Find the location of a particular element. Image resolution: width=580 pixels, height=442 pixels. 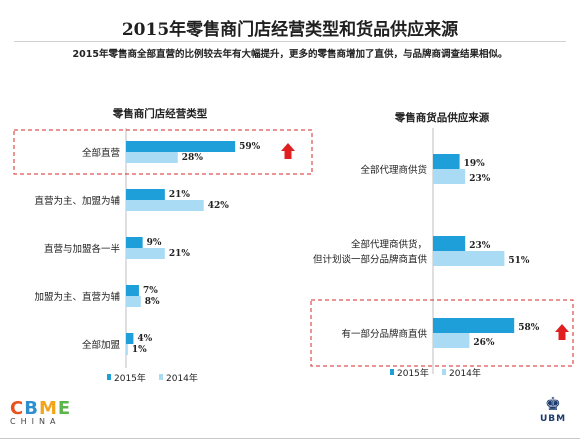

chart1-data-label-2015: 58% is located at coordinates (529, 328).